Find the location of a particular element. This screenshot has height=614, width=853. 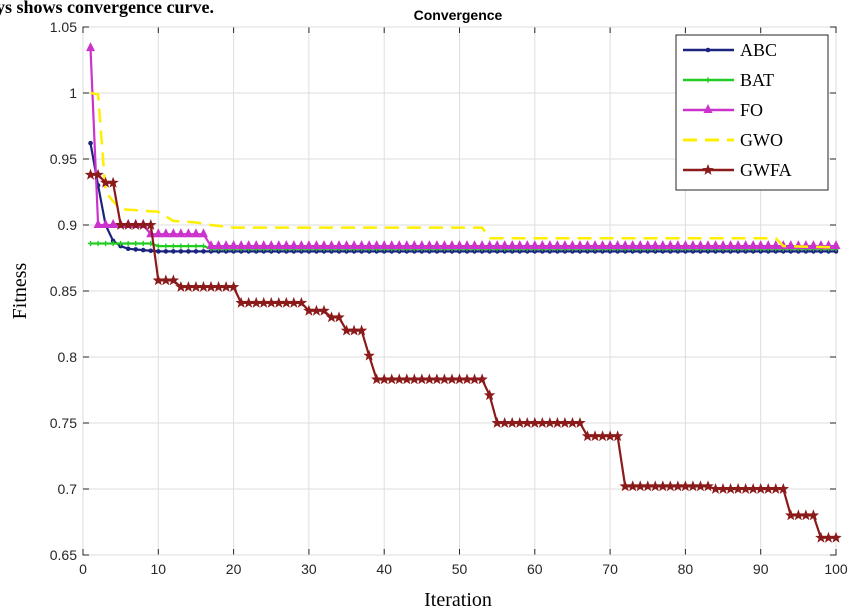

chart-title: Convergence is located at coordinates (458, 15).